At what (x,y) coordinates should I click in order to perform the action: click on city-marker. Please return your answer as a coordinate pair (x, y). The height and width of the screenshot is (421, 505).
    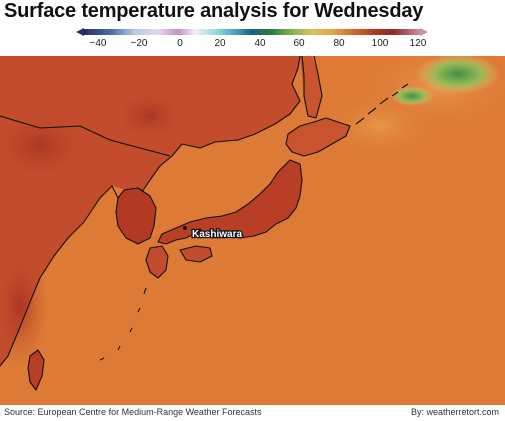
    Looking at the image, I should click on (185, 228).